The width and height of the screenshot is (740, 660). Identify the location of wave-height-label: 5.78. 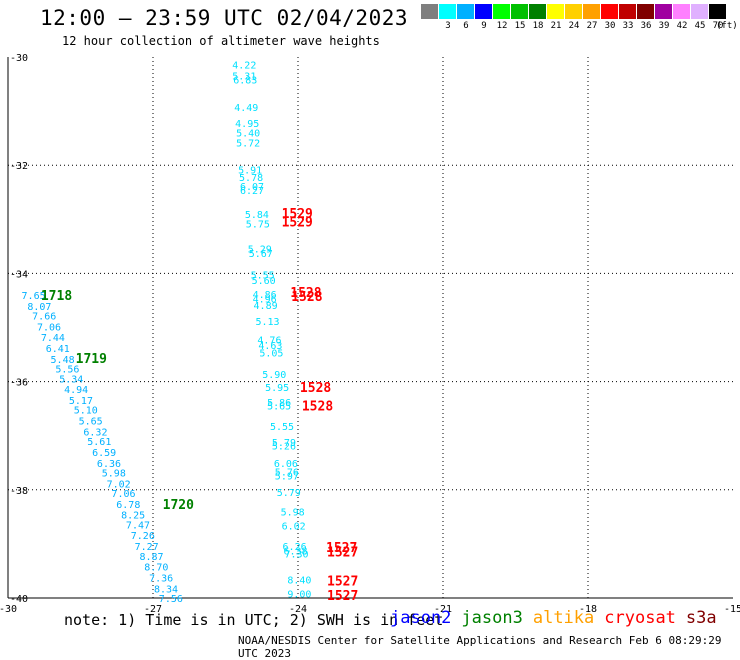
(251, 178).